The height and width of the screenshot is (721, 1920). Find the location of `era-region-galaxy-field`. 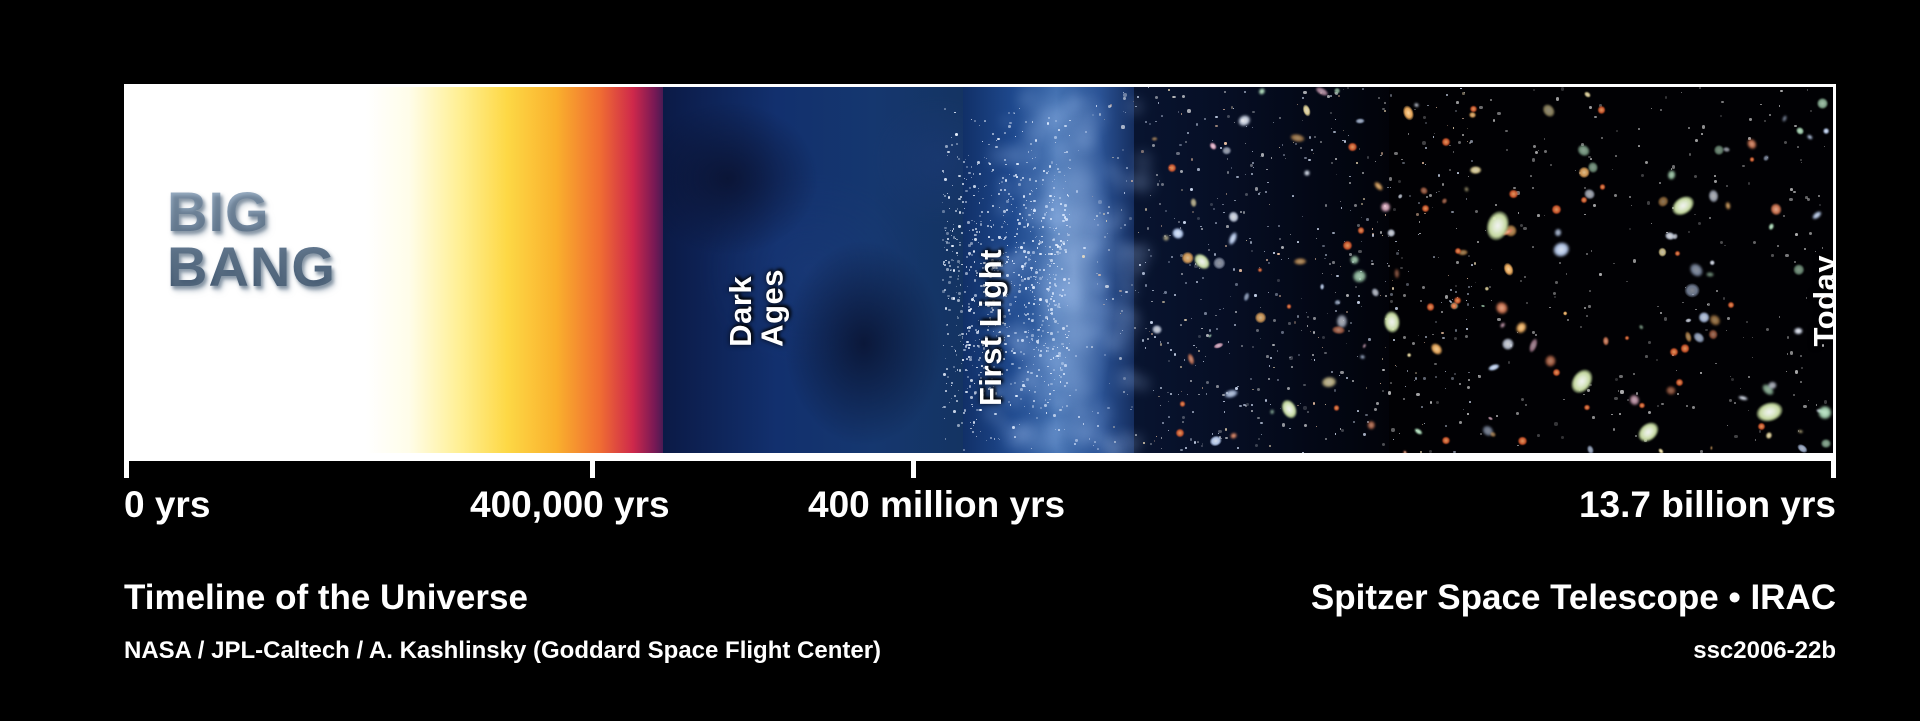

era-region-galaxy-field is located at coordinates (1270, 270).